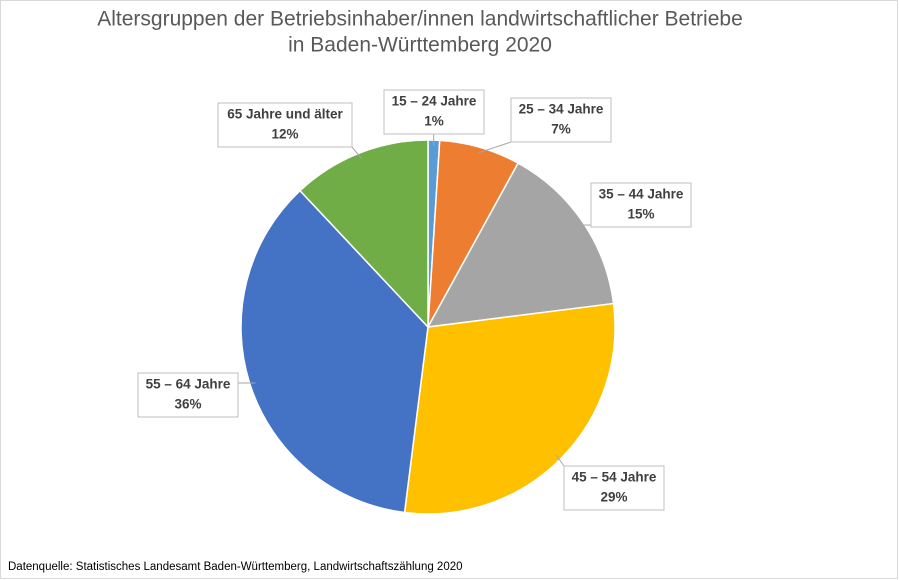  Describe the element at coordinates (613, 497) in the screenshot. I see `value-label: 29%` at that location.